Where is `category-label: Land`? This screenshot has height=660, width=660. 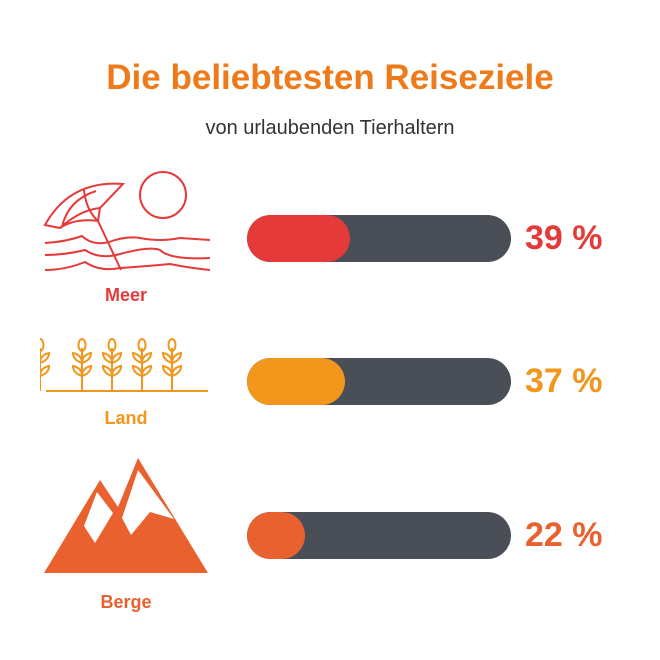 category-label: Land is located at coordinates (126, 418).